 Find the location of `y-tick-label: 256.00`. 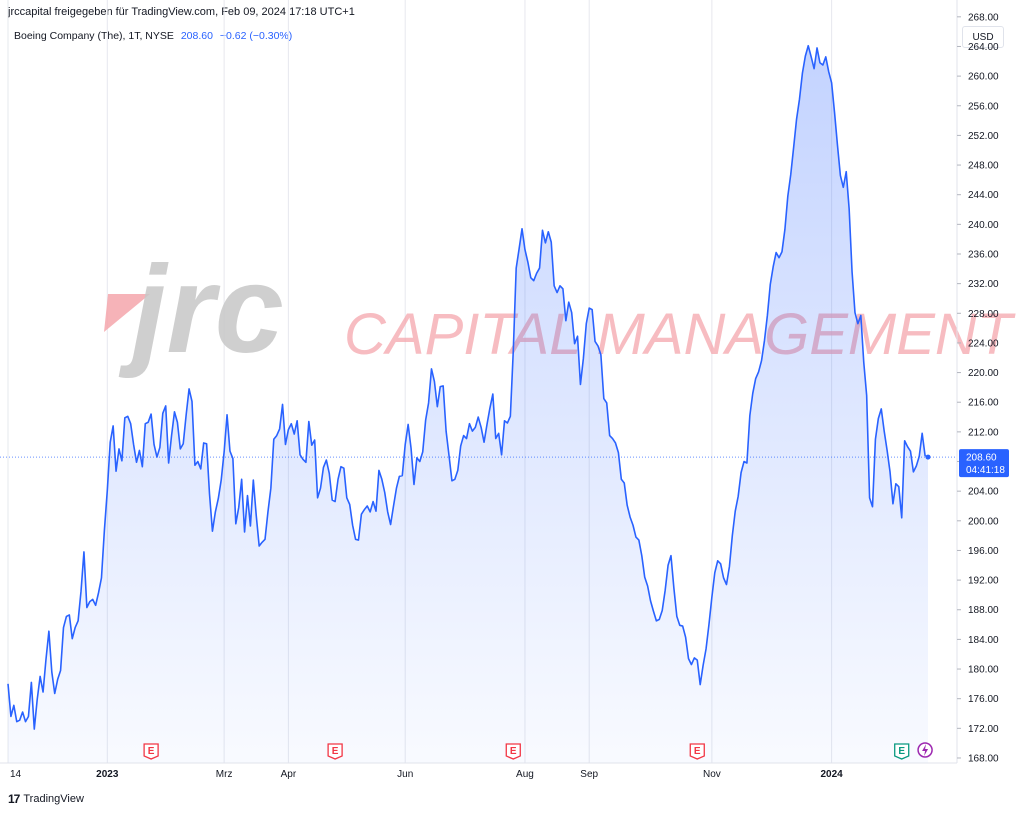

y-tick-label: 256.00 is located at coordinates (983, 106).